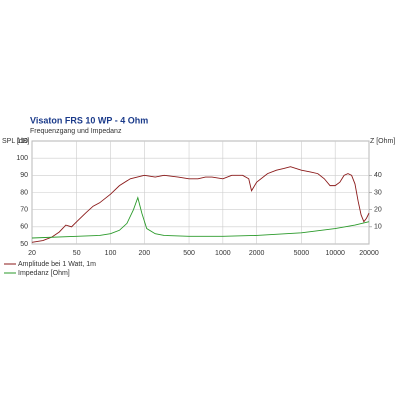 The width and height of the screenshot is (400, 405). I want to click on y2-axis-label: Z [Ohm], so click(382, 141).